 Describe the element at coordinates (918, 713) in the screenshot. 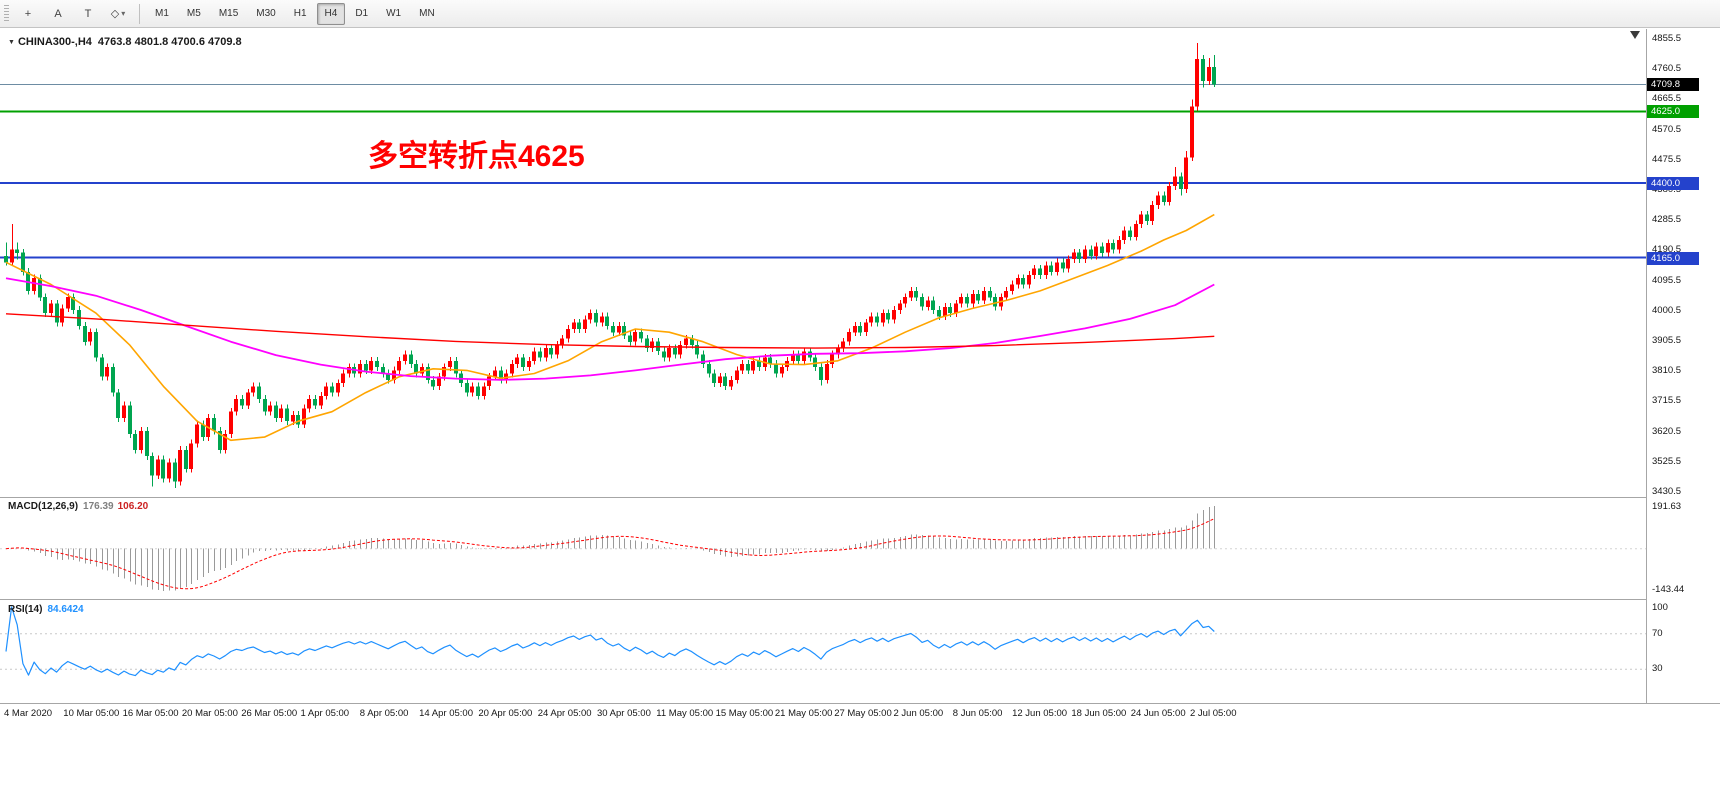

I see `time-axis-label: 2 Jun 05:00` at that location.